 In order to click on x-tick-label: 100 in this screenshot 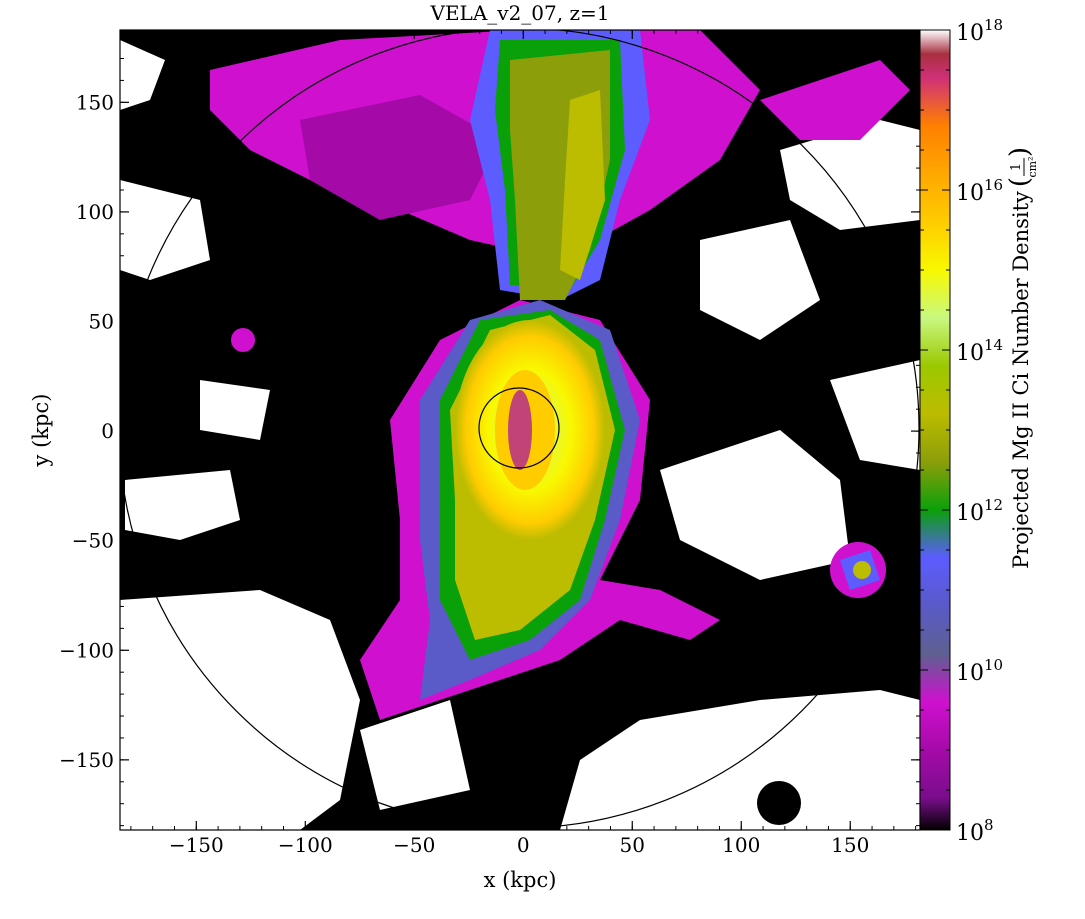, I will do `click(741, 845)`.